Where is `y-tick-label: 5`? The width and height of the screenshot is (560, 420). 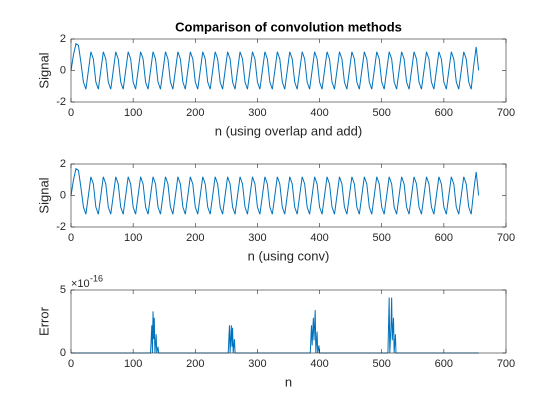
y-tick-label: 5 is located at coordinates (63, 290).